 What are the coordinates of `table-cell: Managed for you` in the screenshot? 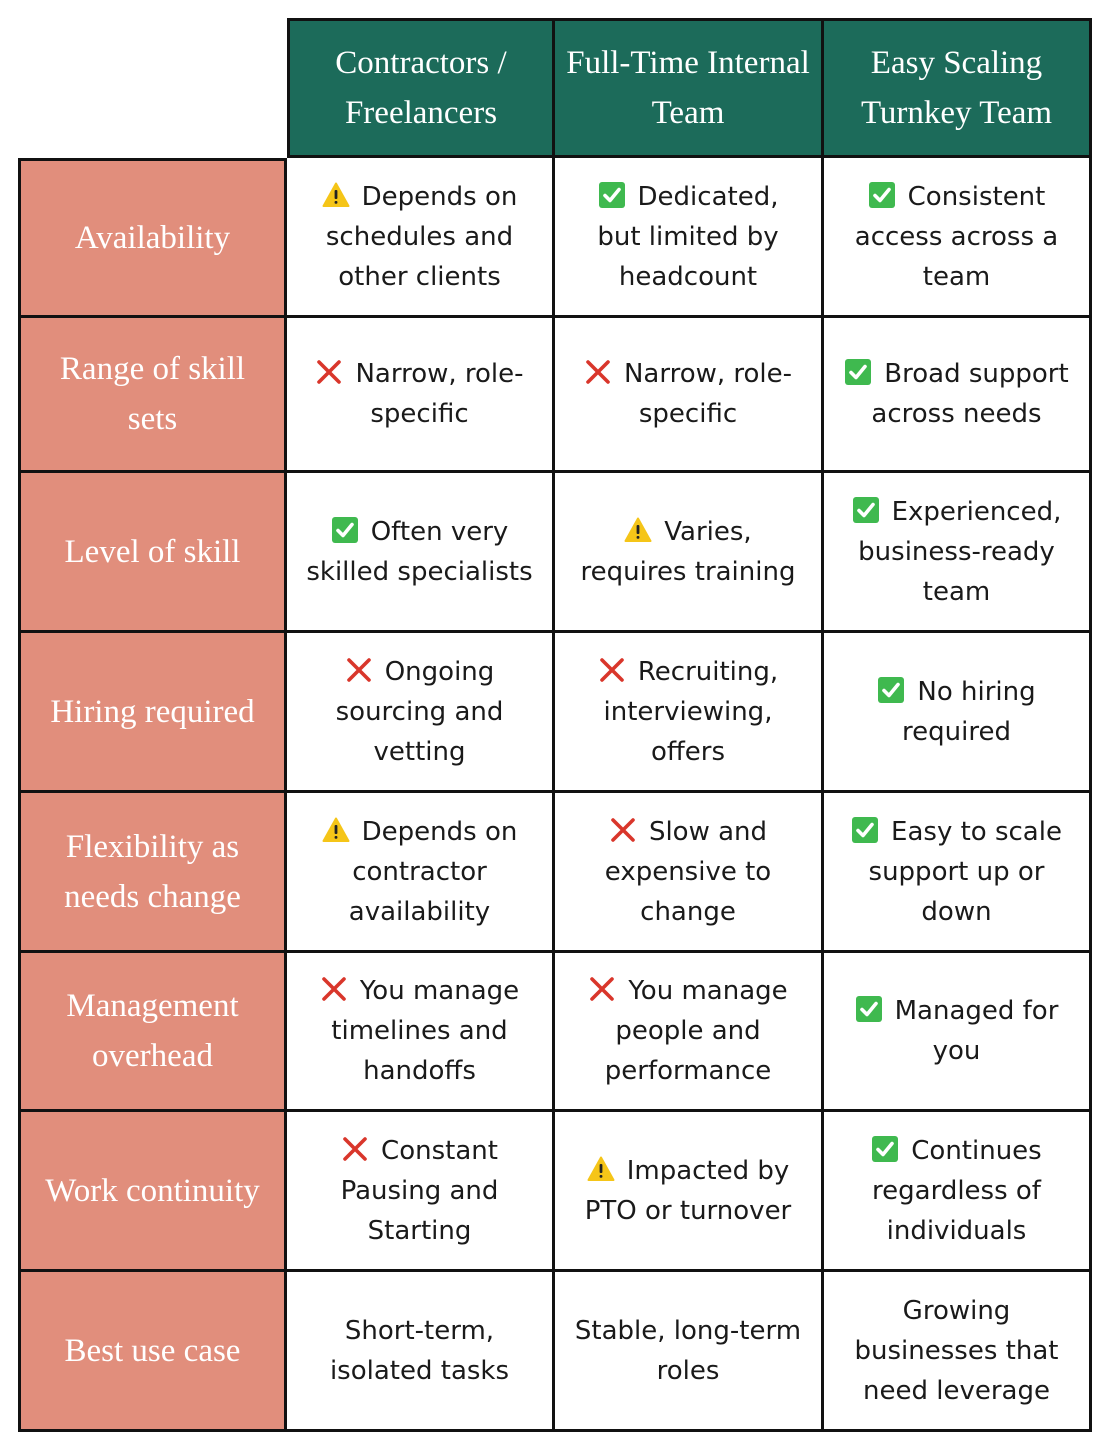 It's located at (958, 1032).